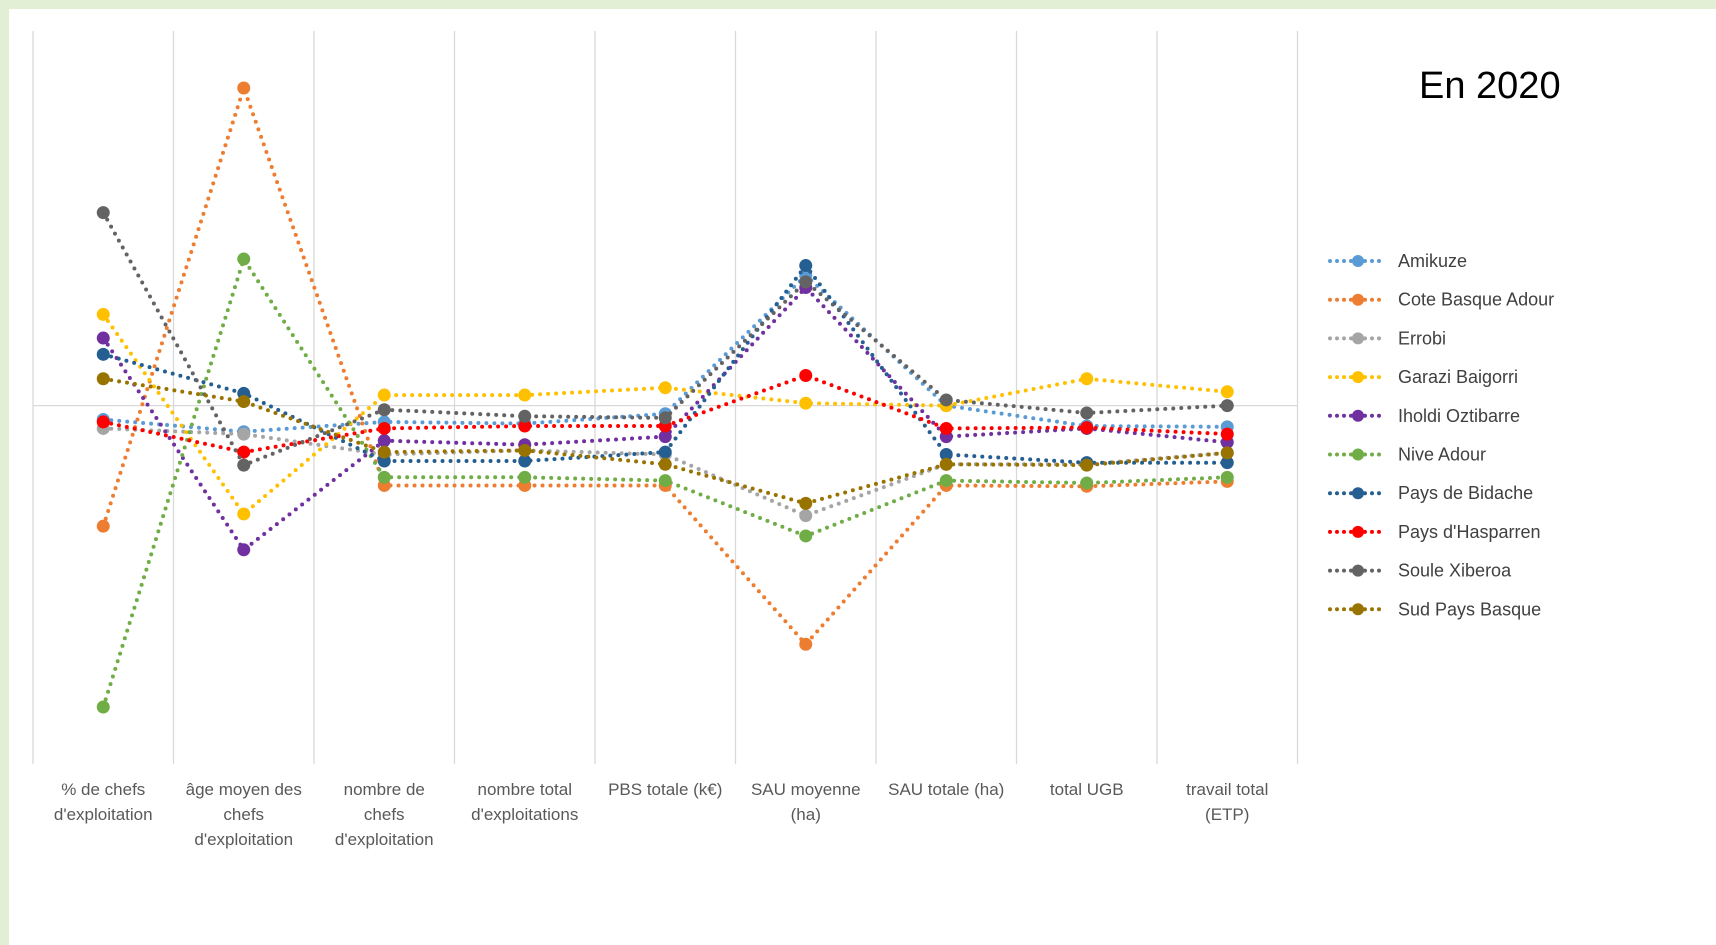 The image size is (1716, 945). Describe the element at coordinates (103, 789) in the screenshot. I see `x-tick-label: % de chefs` at that location.